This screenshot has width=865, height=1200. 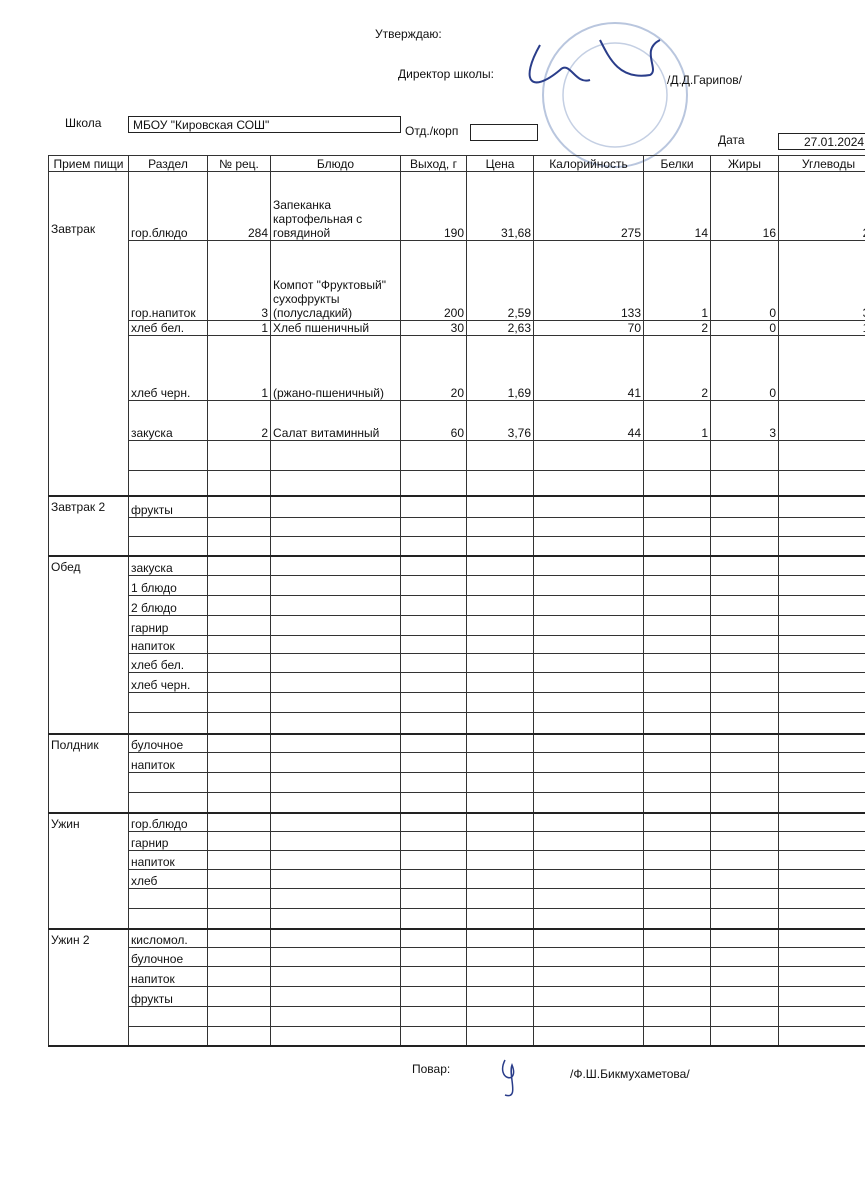 I want to click on menu-row: Ужин гор.блюдо, so click(x=456, y=871).